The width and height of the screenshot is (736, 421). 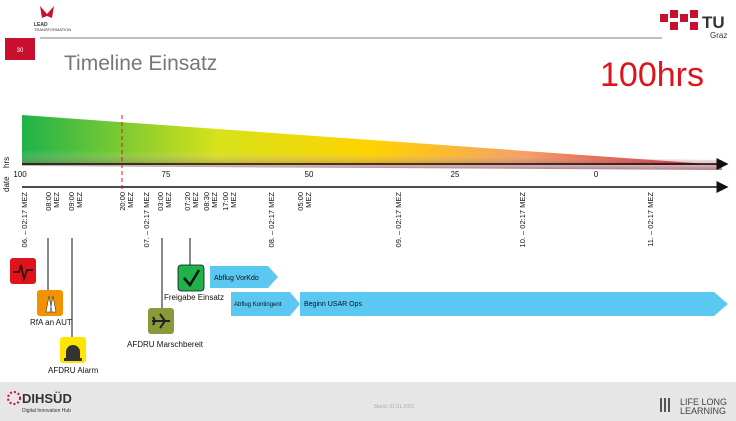 I want to click on hour-label: 25, so click(x=455, y=174).